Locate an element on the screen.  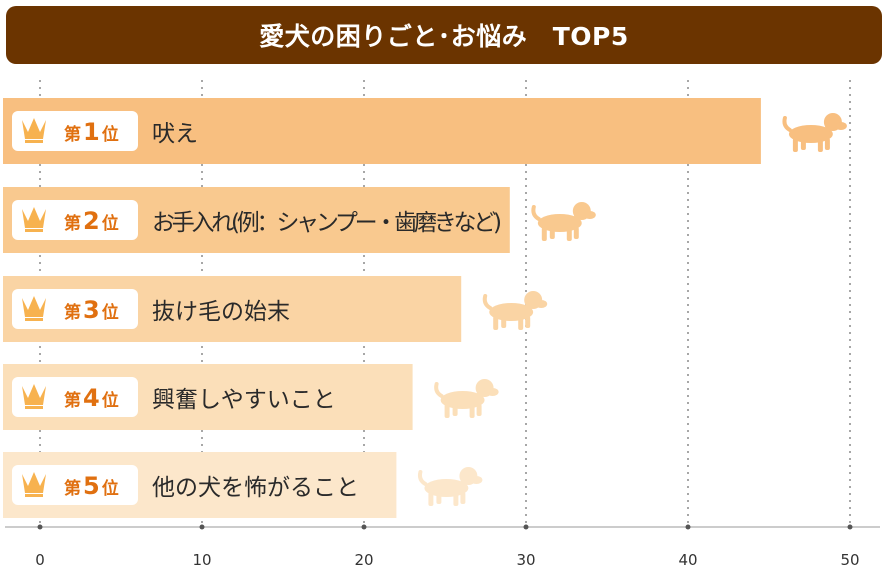
bar-row-2: 第2 位 お手入れ(例：シャンプー・歯磨きなど) is located at coordinates (299, 220).